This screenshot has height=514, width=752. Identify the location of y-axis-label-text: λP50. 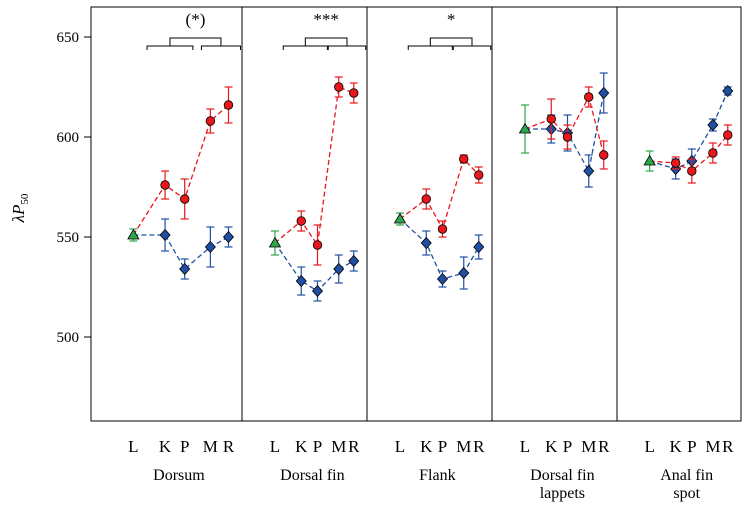
(20, 208).